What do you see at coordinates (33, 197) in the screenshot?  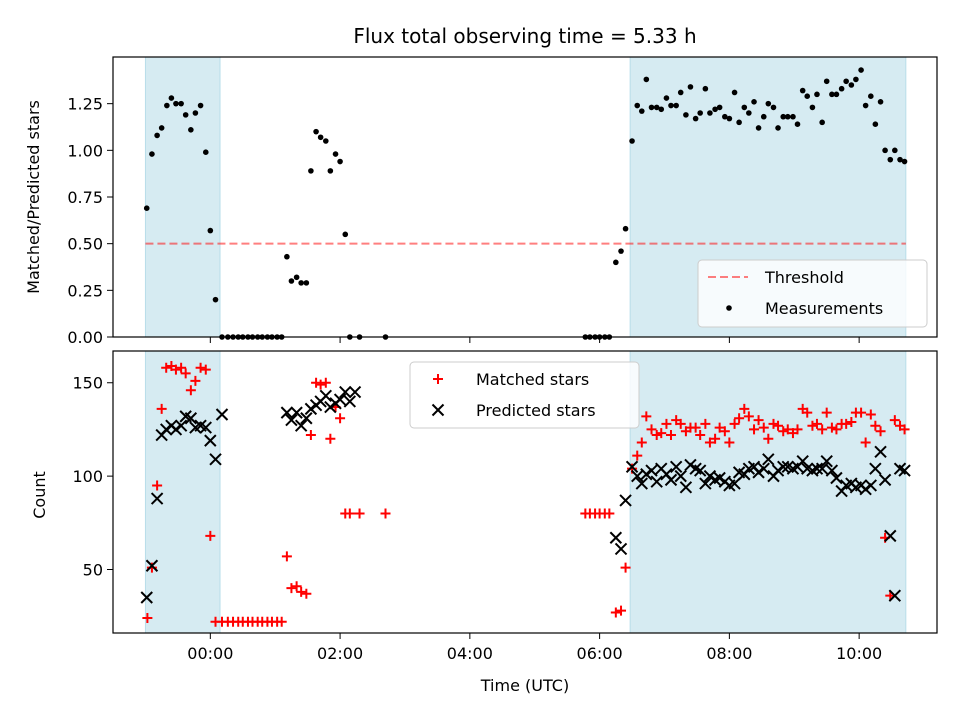 I see `top-y-axis-label: Matched/Predicted stars` at bounding box center [33, 197].